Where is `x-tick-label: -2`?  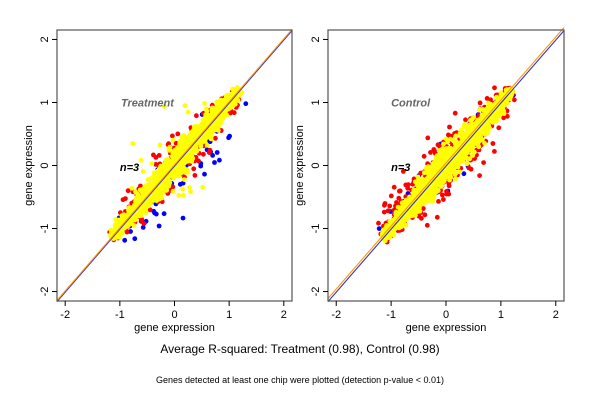
x-tick-label: -2 is located at coordinates (336, 315).